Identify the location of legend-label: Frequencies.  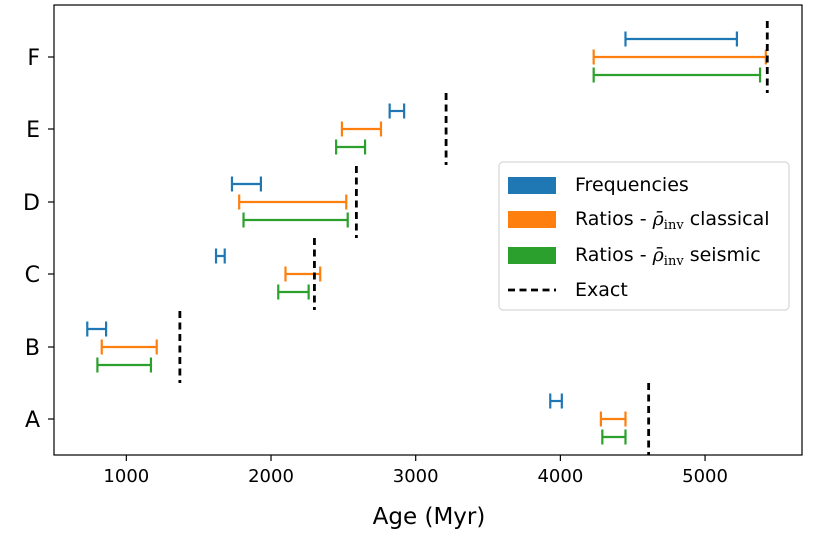
(632, 185).